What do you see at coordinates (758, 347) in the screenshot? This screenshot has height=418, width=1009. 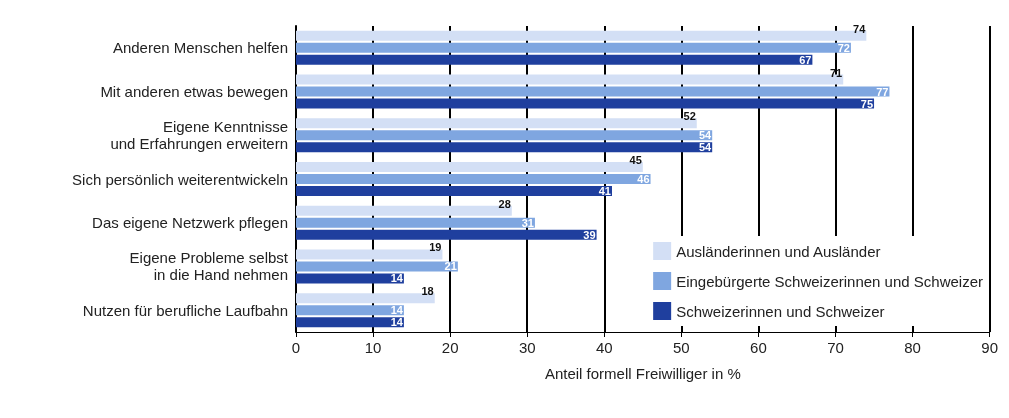 I see `x-tick-label: 60` at bounding box center [758, 347].